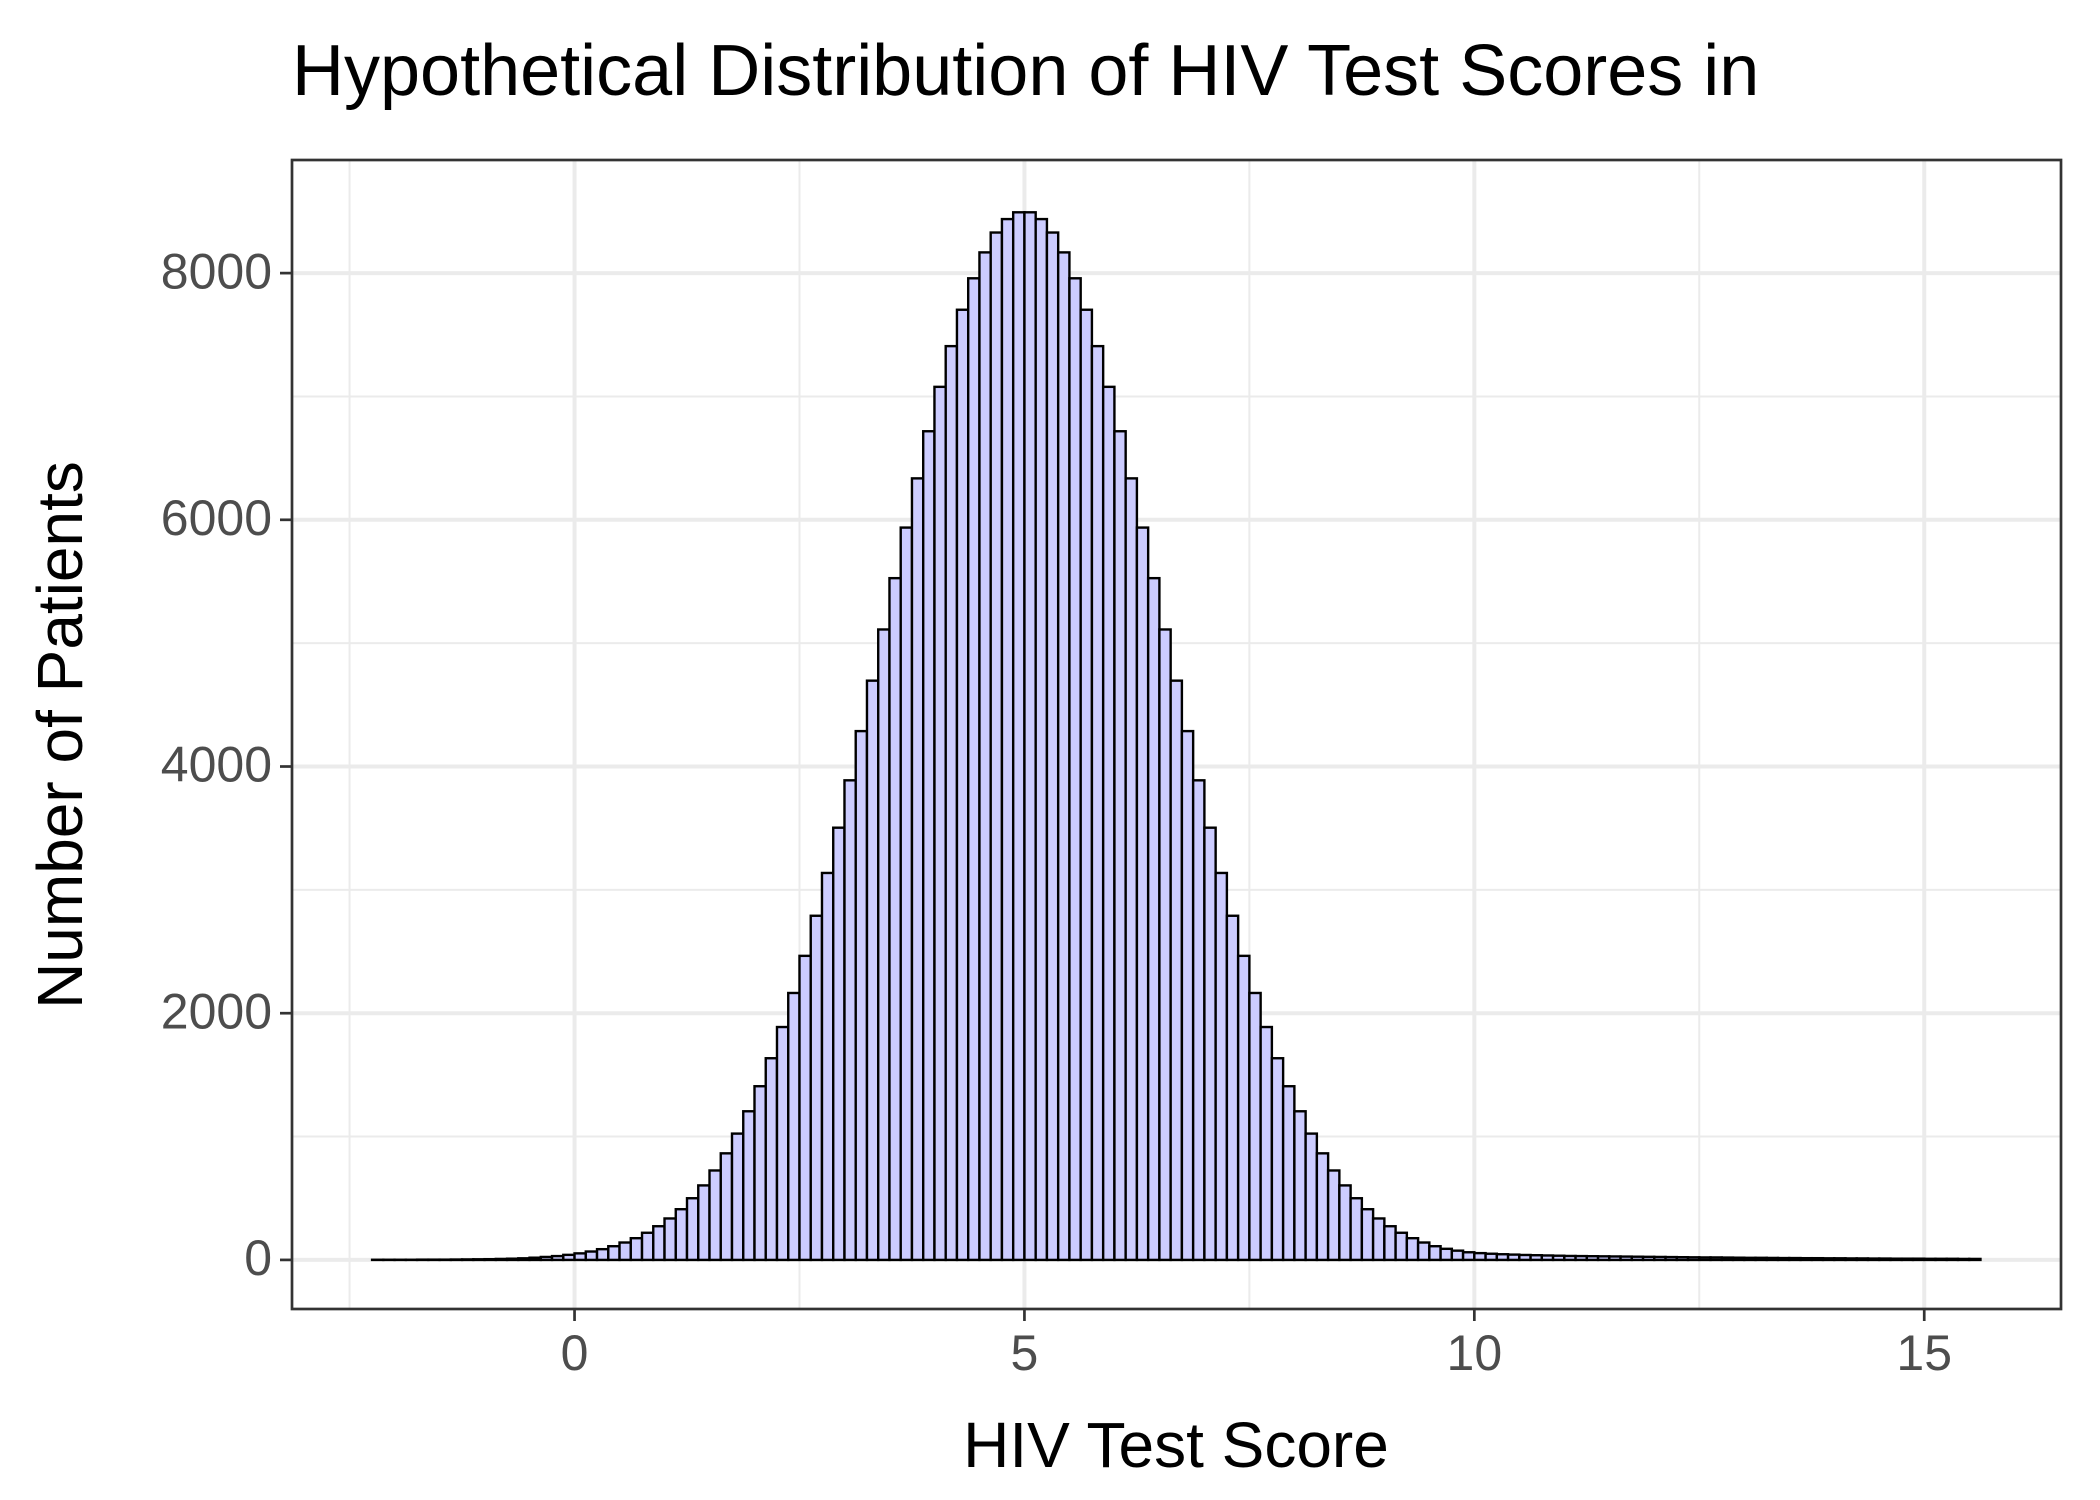 Image resolution: width=2100 pixels, height=1500 pixels. I want to click on y-tick-label: 0, so click(258, 1258).